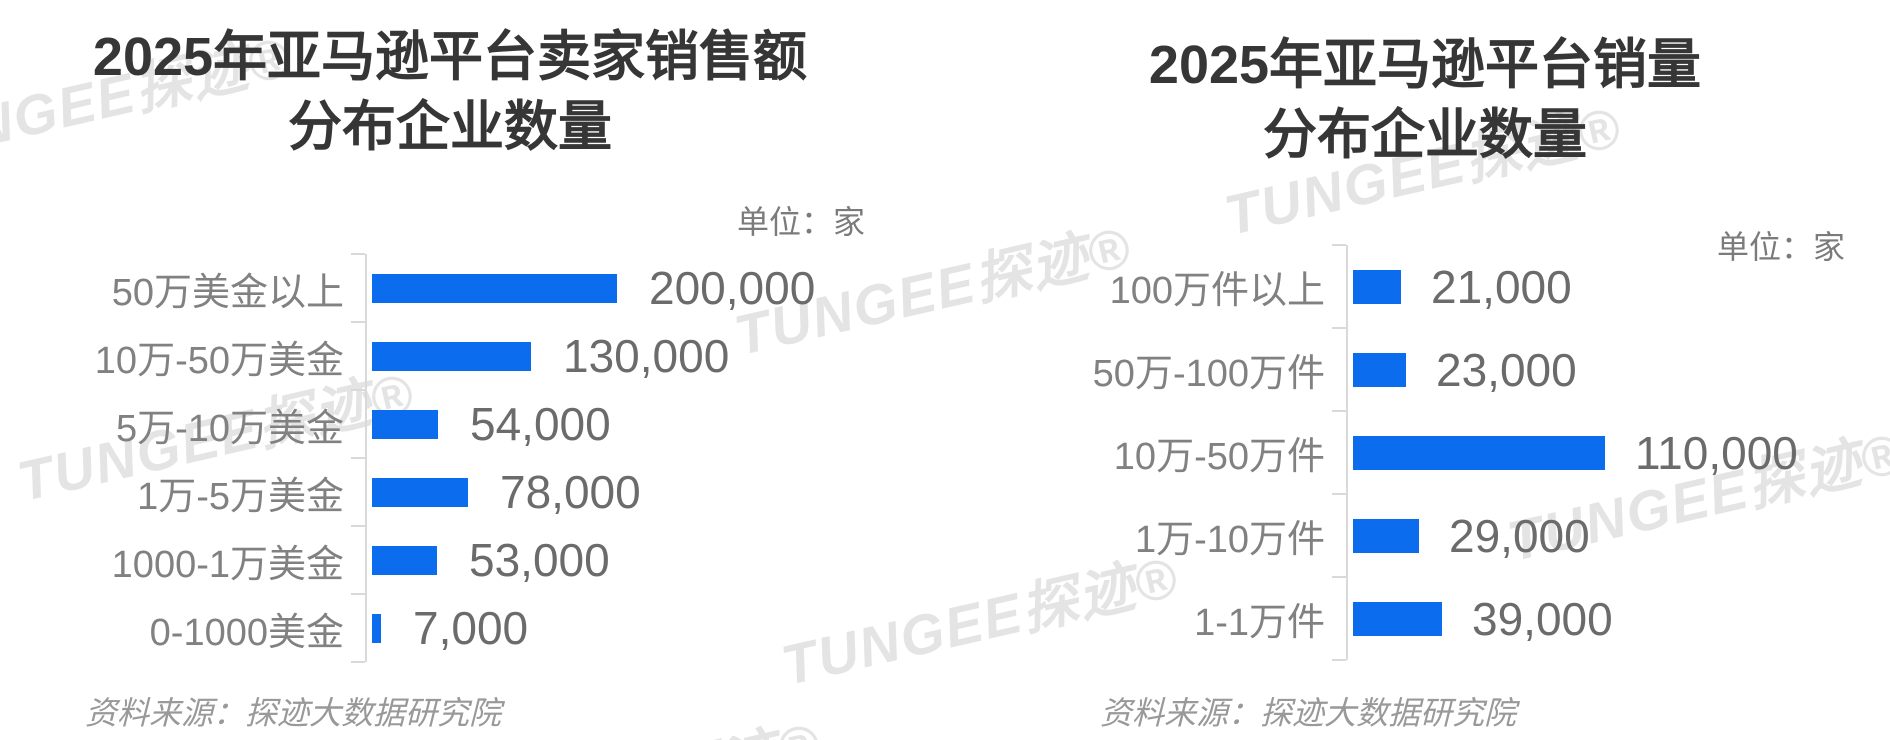  I want to click on value-label: 110,000, so click(1716, 452).